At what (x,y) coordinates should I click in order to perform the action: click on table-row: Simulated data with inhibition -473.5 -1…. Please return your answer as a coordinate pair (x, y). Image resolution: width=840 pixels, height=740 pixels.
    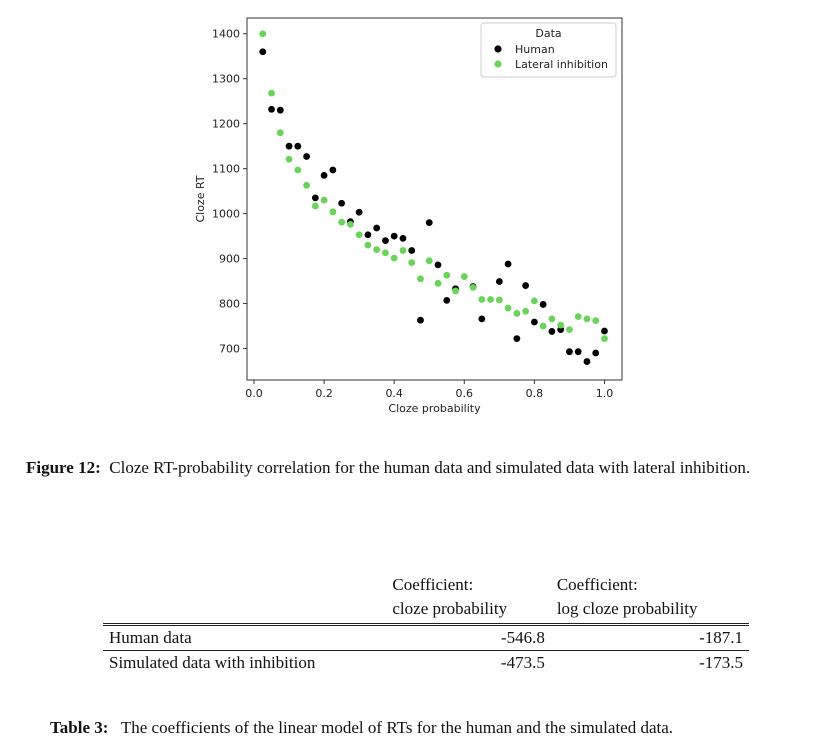
    Looking at the image, I should click on (426, 662).